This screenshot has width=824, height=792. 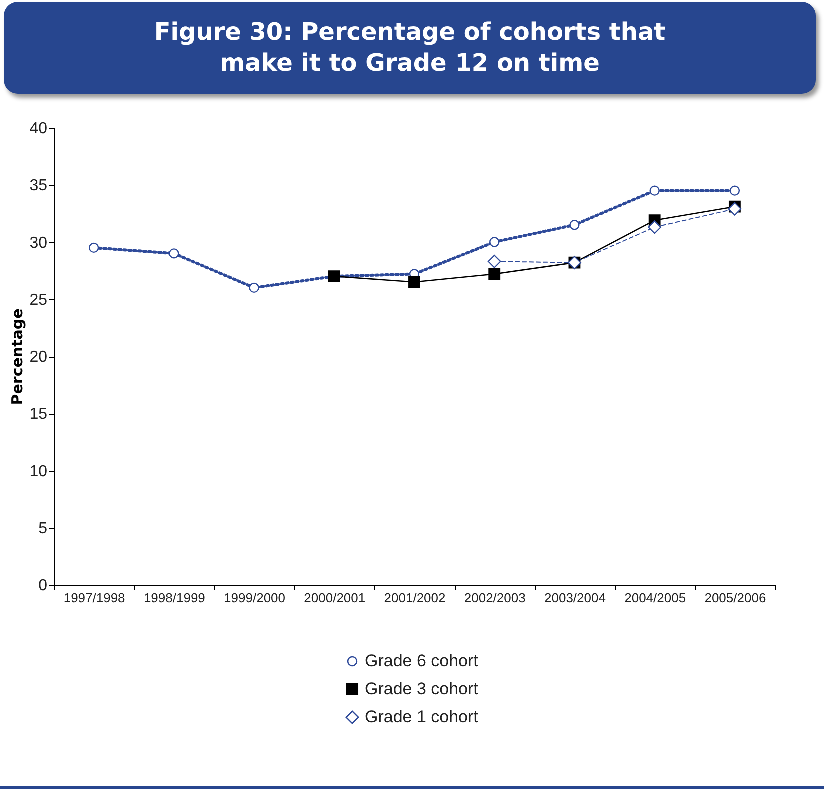 I want to click on x-tick-label: 2005/2006, so click(x=735, y=598).